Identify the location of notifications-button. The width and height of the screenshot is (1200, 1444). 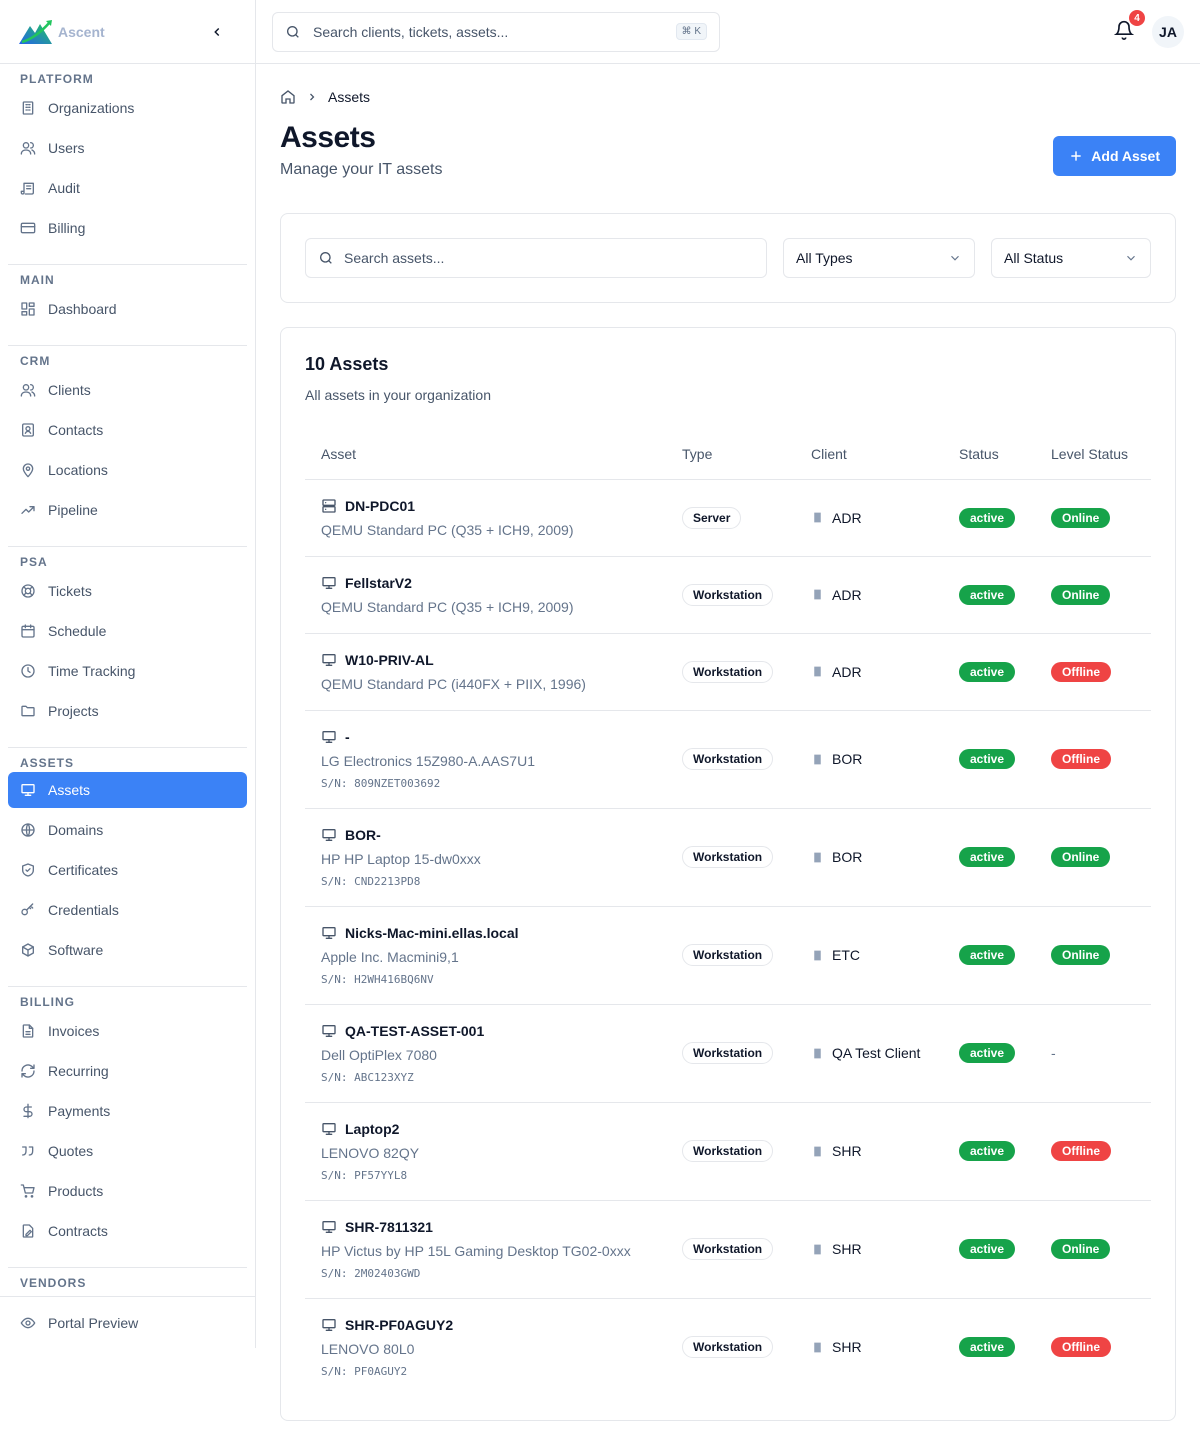
(1124, 30).